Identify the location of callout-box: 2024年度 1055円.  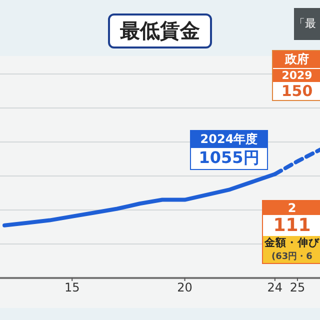
(229, 150).